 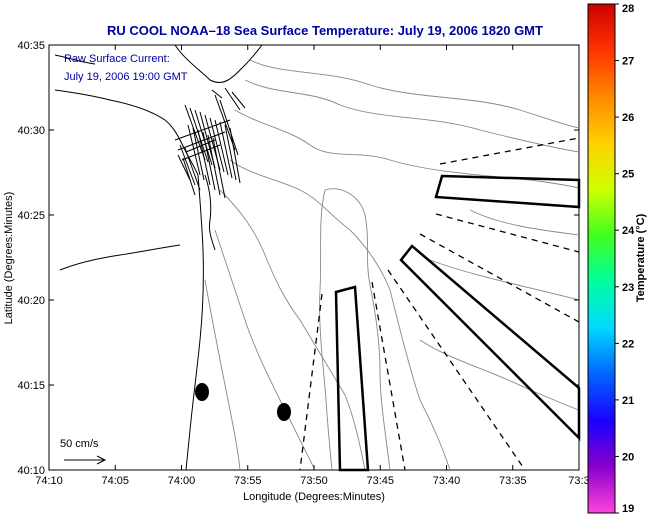 I want to click on scale-arrow-head, so click(x=101, y=460).